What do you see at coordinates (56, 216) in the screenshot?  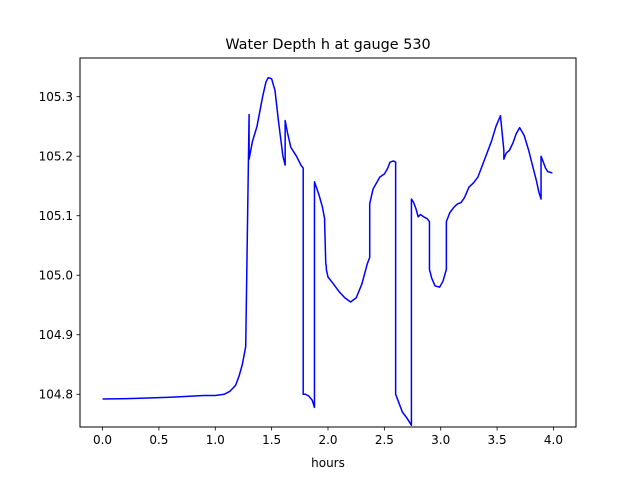 I see `y-tick-label: 105.1` at bounding box center [56, 216].